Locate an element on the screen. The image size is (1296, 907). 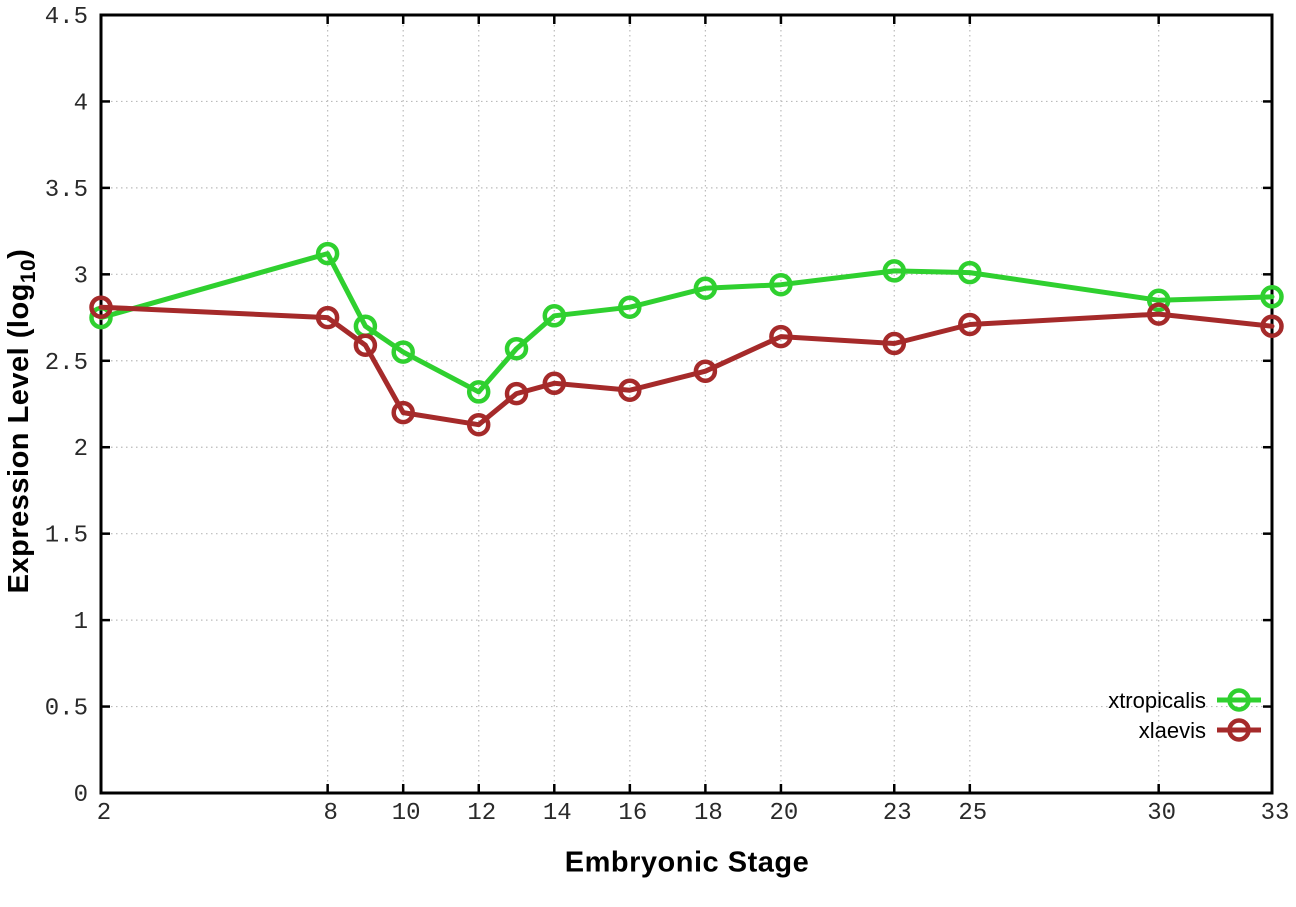
y-tick-label: 3 is located at coordinates (81, 276).